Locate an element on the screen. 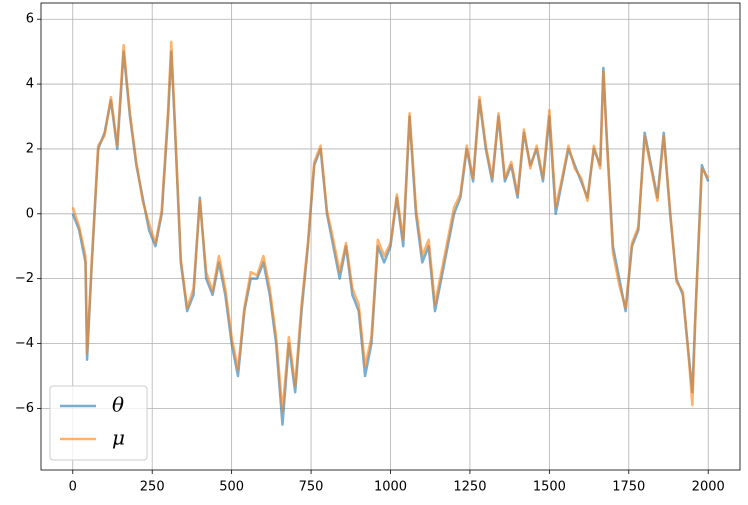  y-tick-label: −4 is located at coordinates (24, 343).